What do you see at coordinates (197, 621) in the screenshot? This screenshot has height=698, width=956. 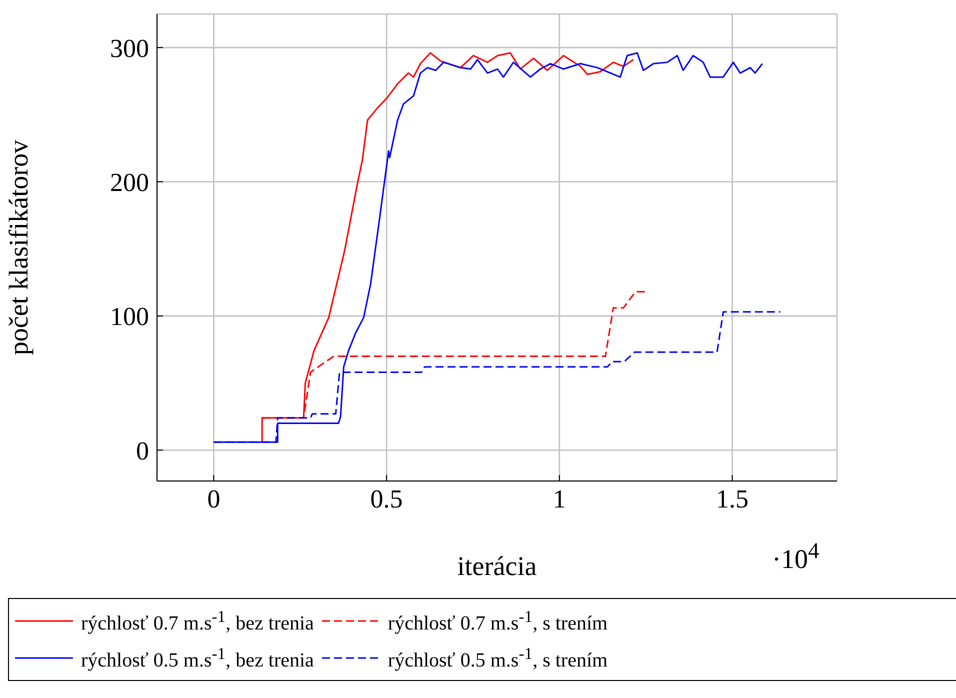 I see `legend-label: rýchlosť 0.7 m.s$^{-1}$, bez trenia` at bounding box center [197, 621].